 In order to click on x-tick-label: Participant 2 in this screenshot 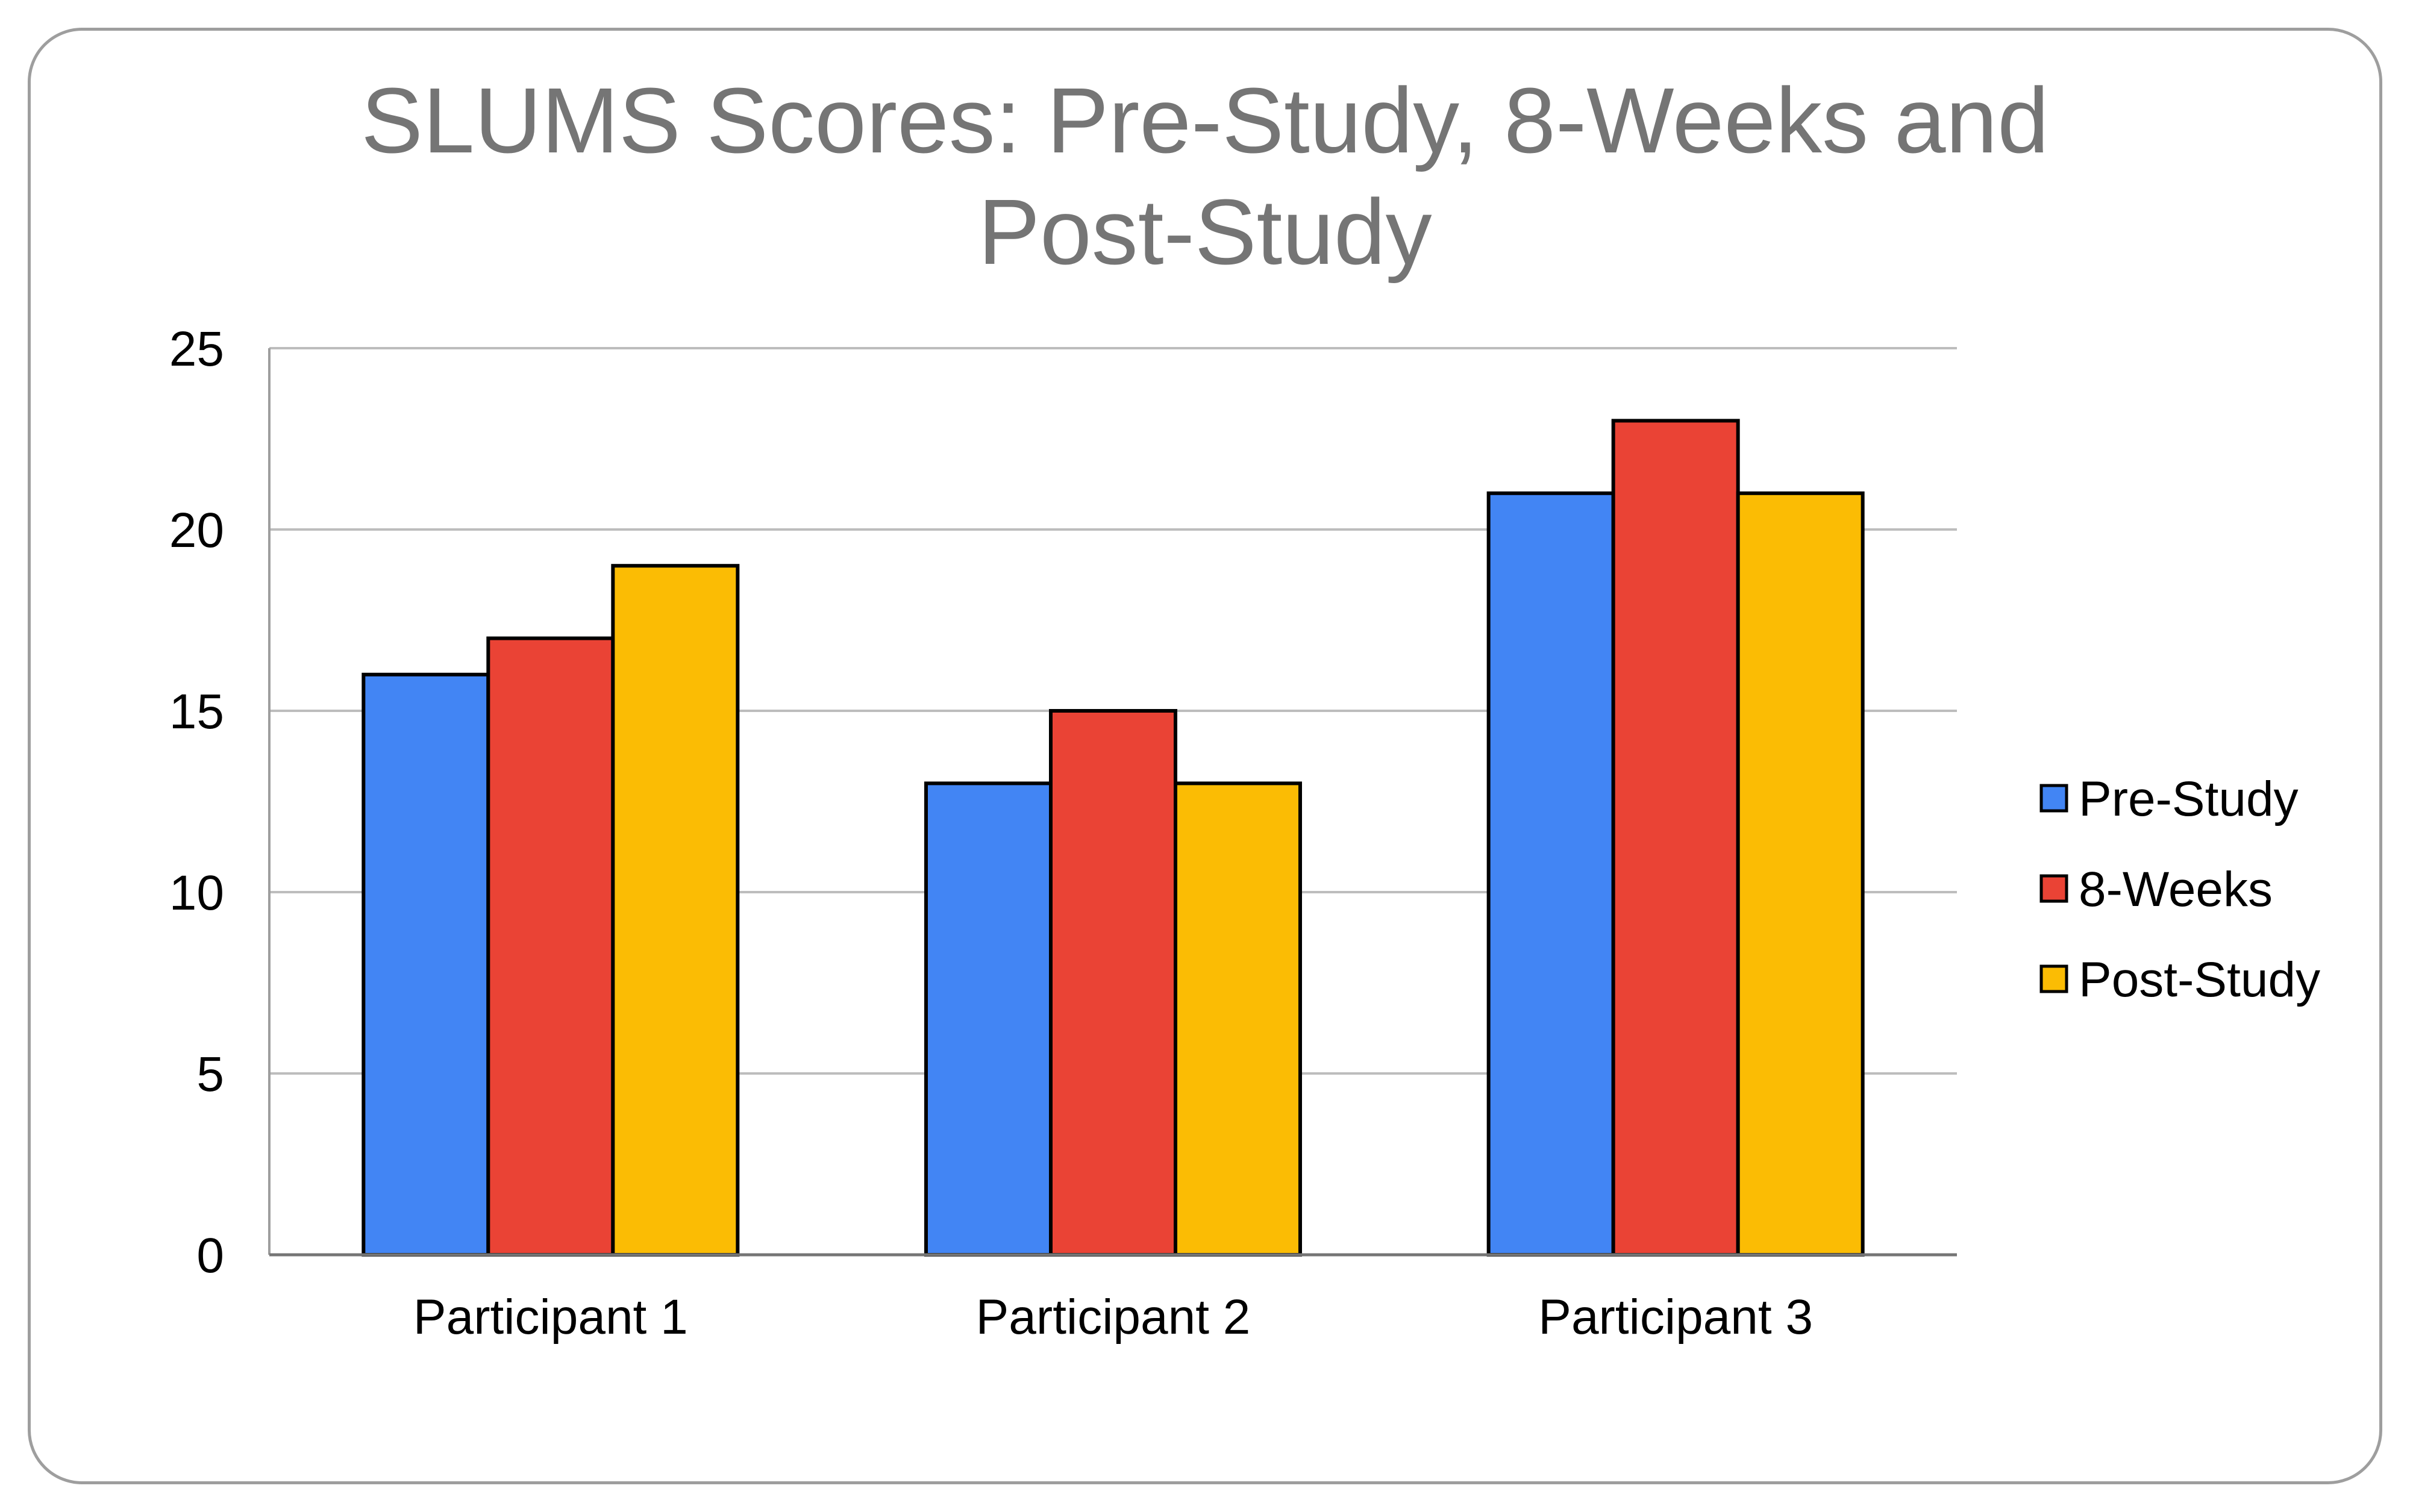, I will do `click(1114, 1318)`.